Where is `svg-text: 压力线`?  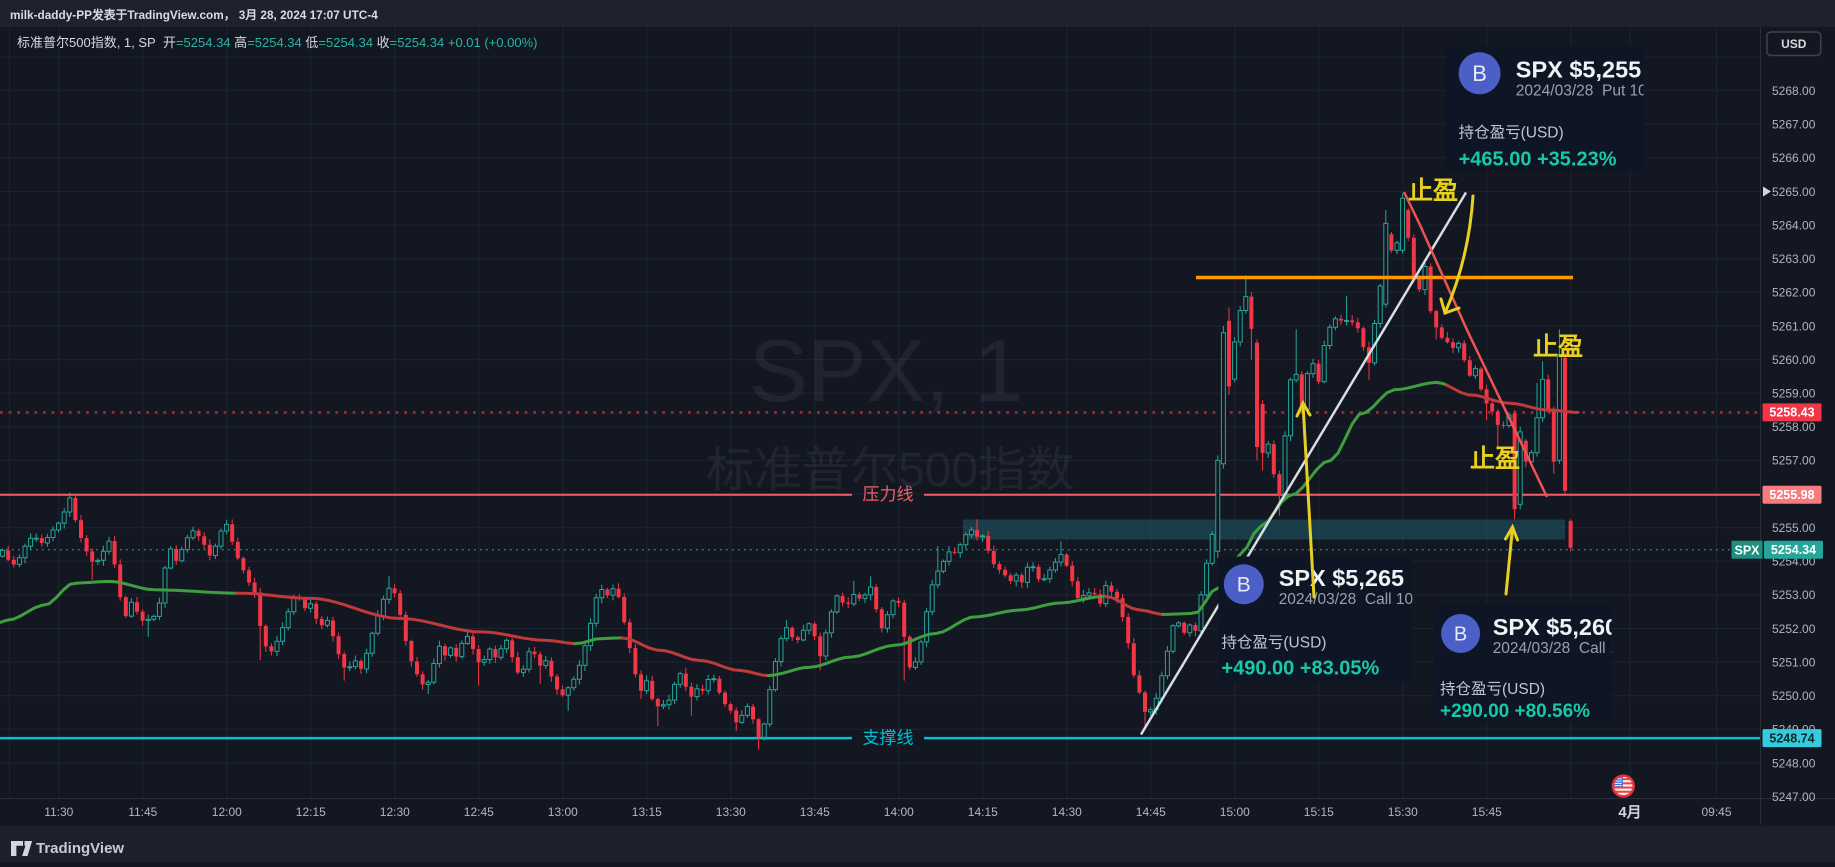 svg-text: 压力线 is located at coordinates (888, 494).